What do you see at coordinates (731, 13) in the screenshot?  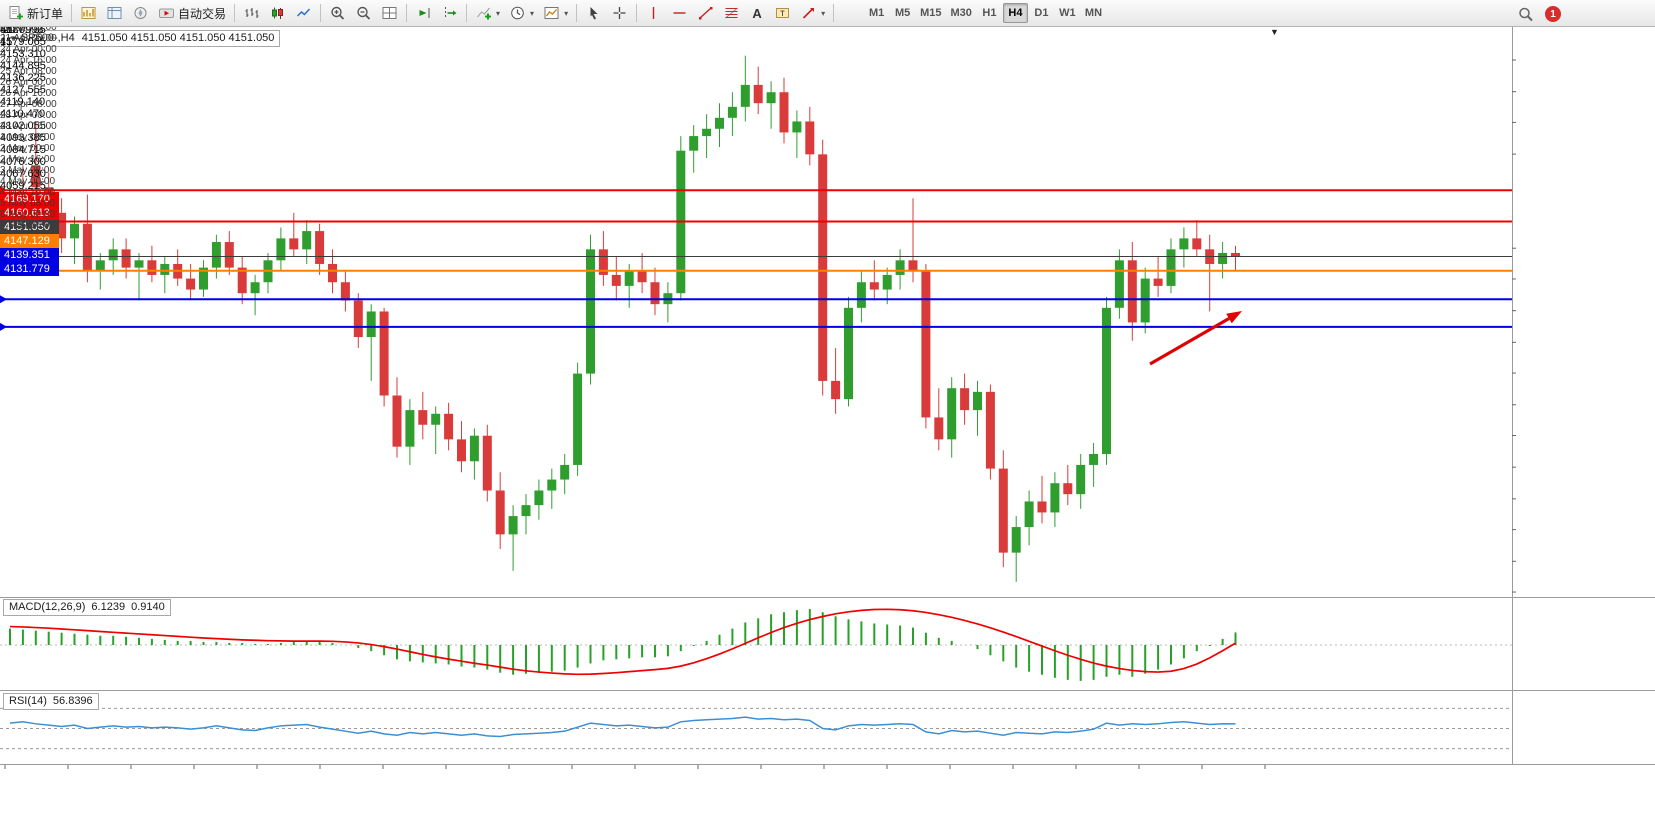 I see `fibonacci-button` at bounding box center [731, 13].